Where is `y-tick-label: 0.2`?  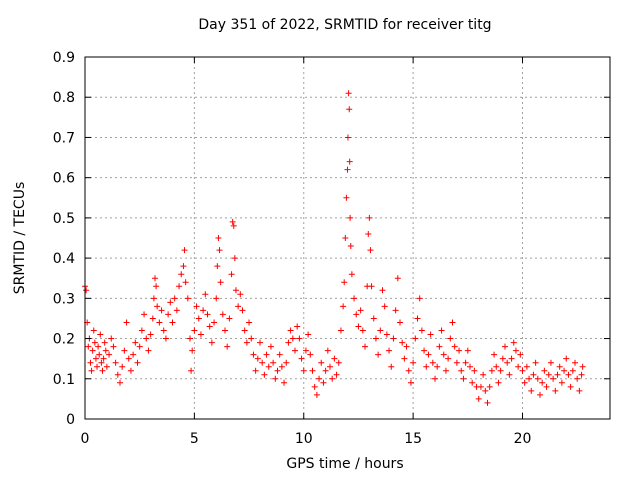 y-tick-label: 0.2 is located at coordinates (64, 340).